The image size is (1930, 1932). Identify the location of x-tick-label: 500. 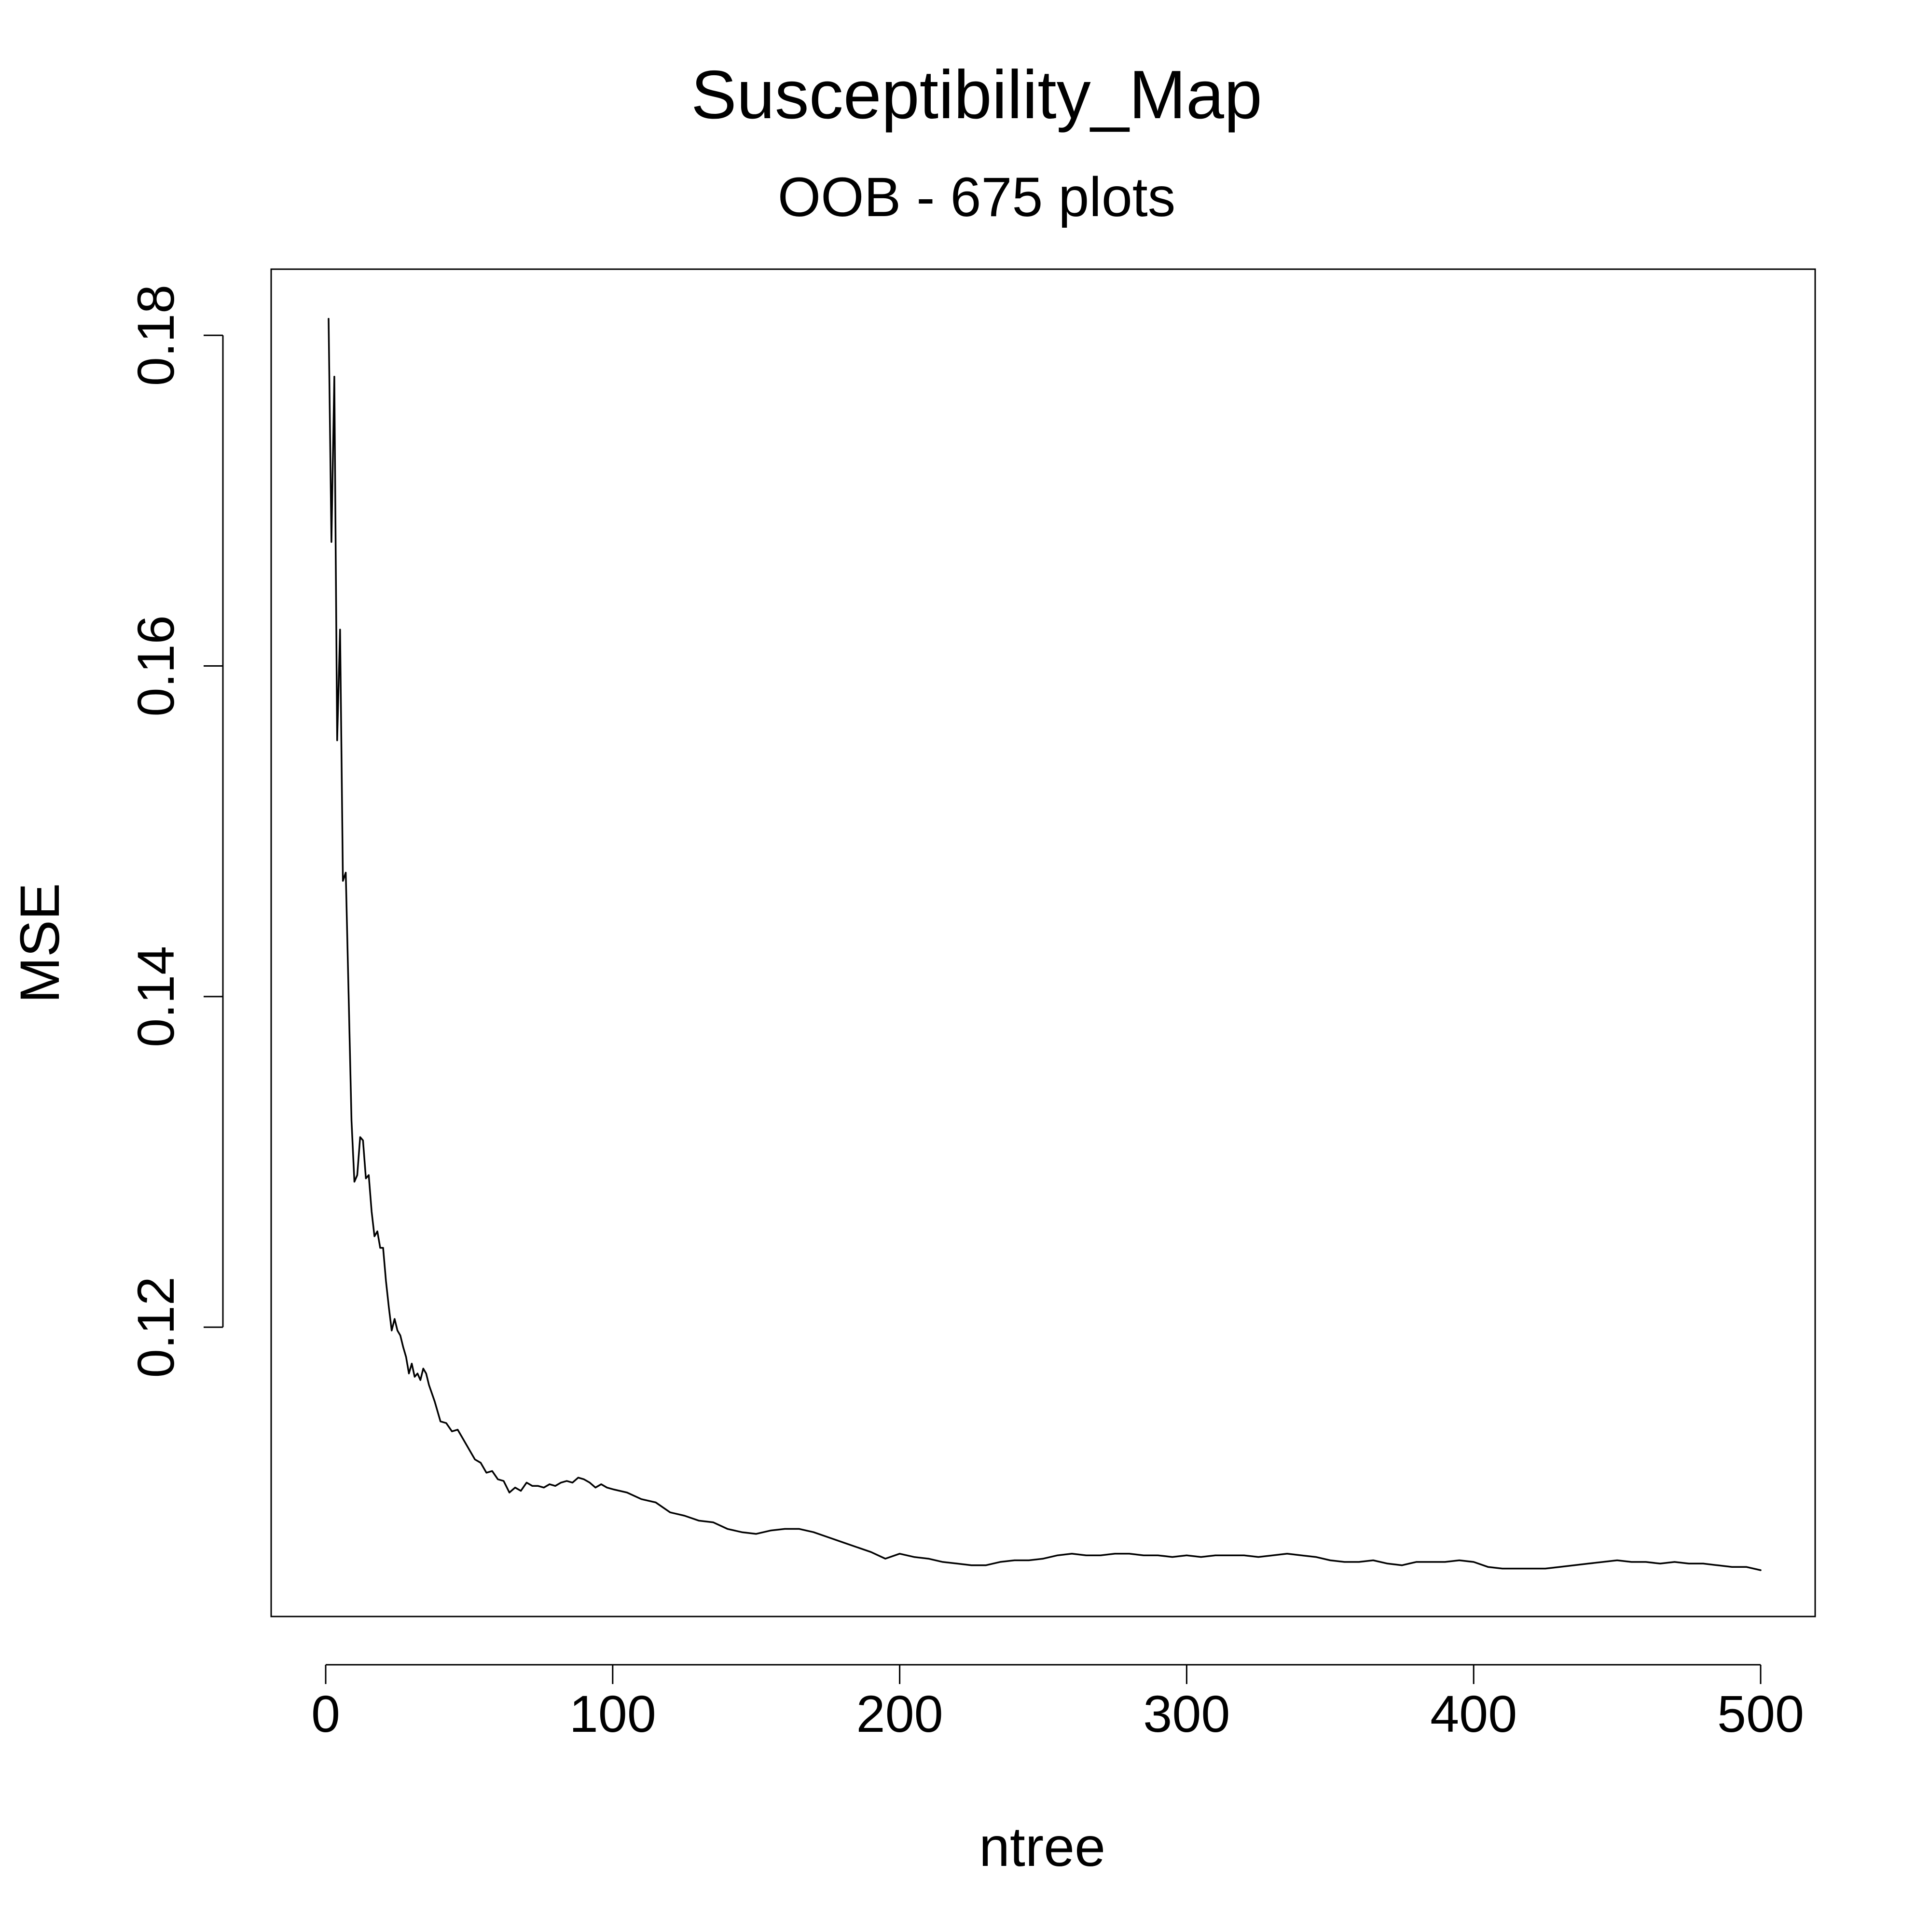
(1760, 1714).